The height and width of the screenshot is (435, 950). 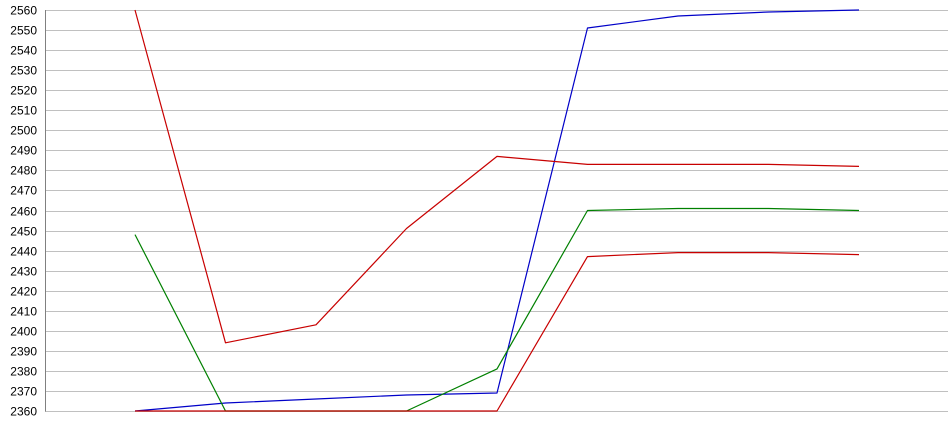 I want to click on y-tick-label-2530: 2530, so click(x=23, y=71).